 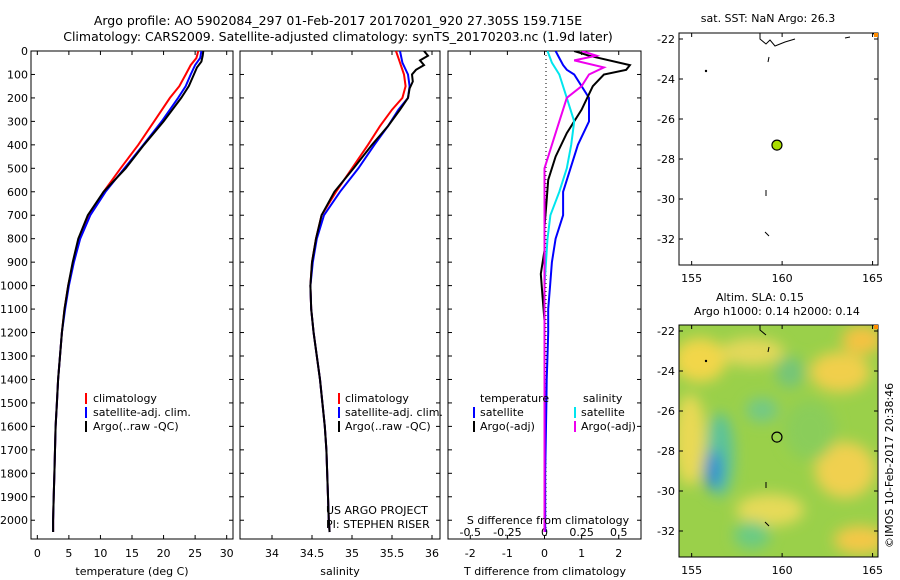 I want to click on legend-header: salinity, so click(x=603, y=398).